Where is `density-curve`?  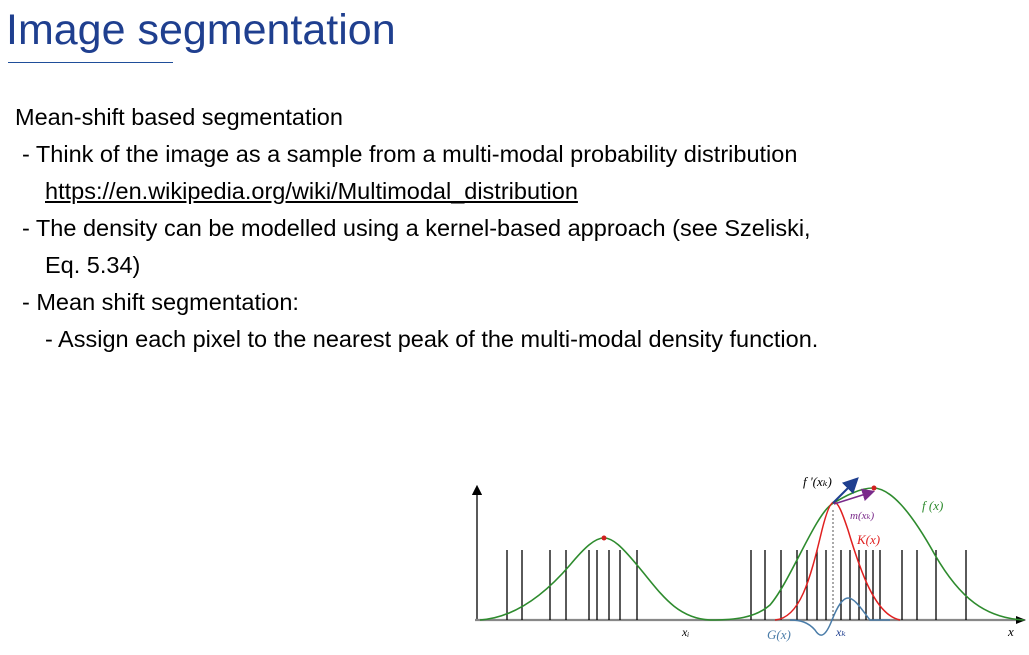 density-curve is located at coordinates (752, 554).